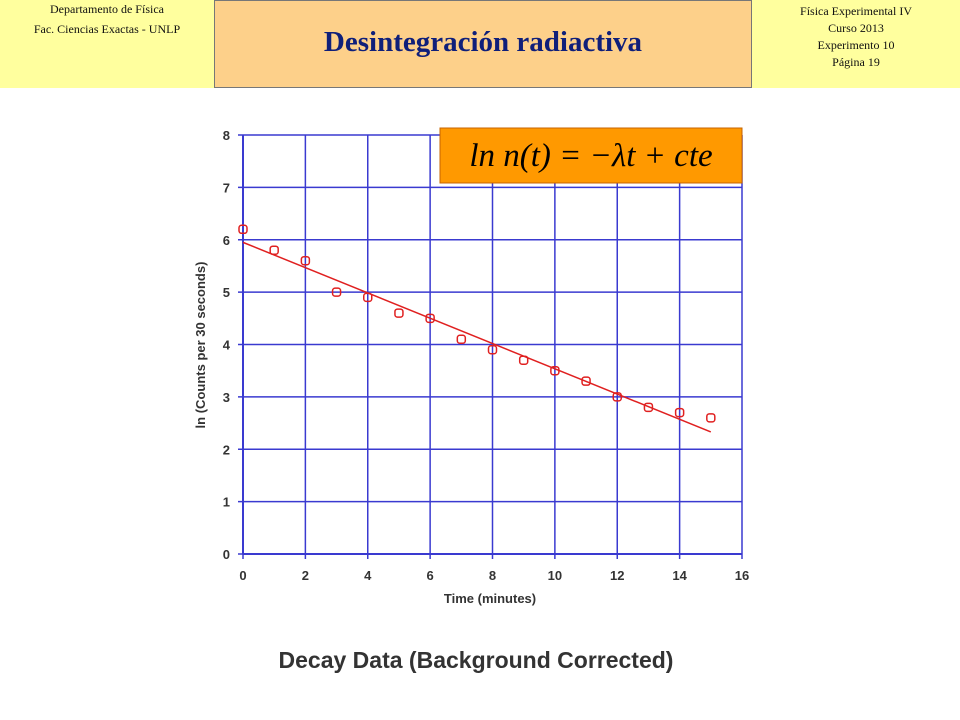  What do you see at coordinates (226, 135) in the screenshot?
I see `y-tick-label: 8` at bounding box center [226, 135].